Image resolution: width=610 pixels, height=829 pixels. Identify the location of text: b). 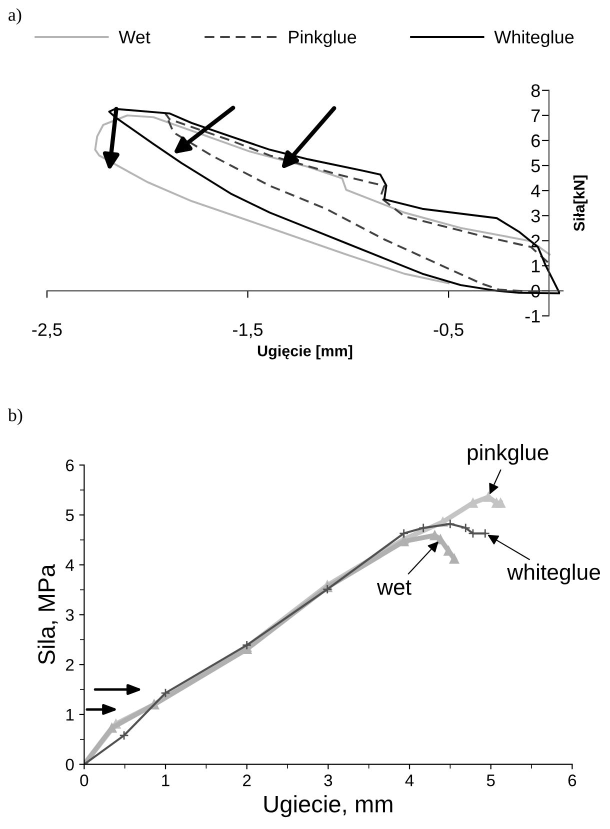
(15, 416).